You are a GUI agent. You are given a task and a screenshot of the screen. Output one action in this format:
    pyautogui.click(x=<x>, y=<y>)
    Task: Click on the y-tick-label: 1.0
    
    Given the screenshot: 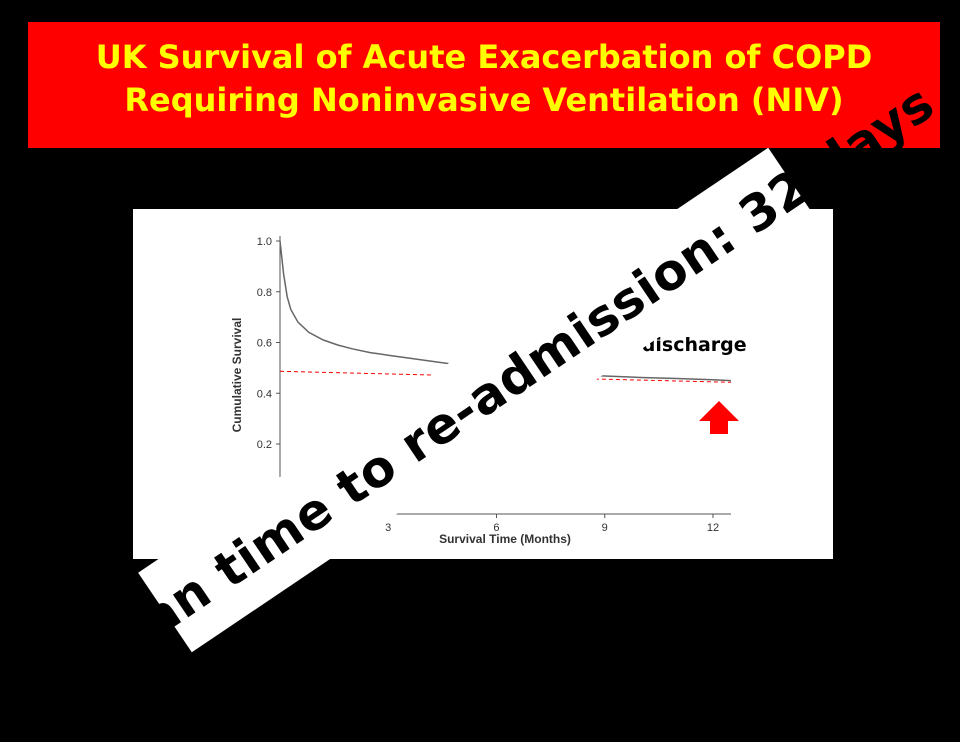 What is the action you would take?
    pyautogui.click(x=264, y=242)
    